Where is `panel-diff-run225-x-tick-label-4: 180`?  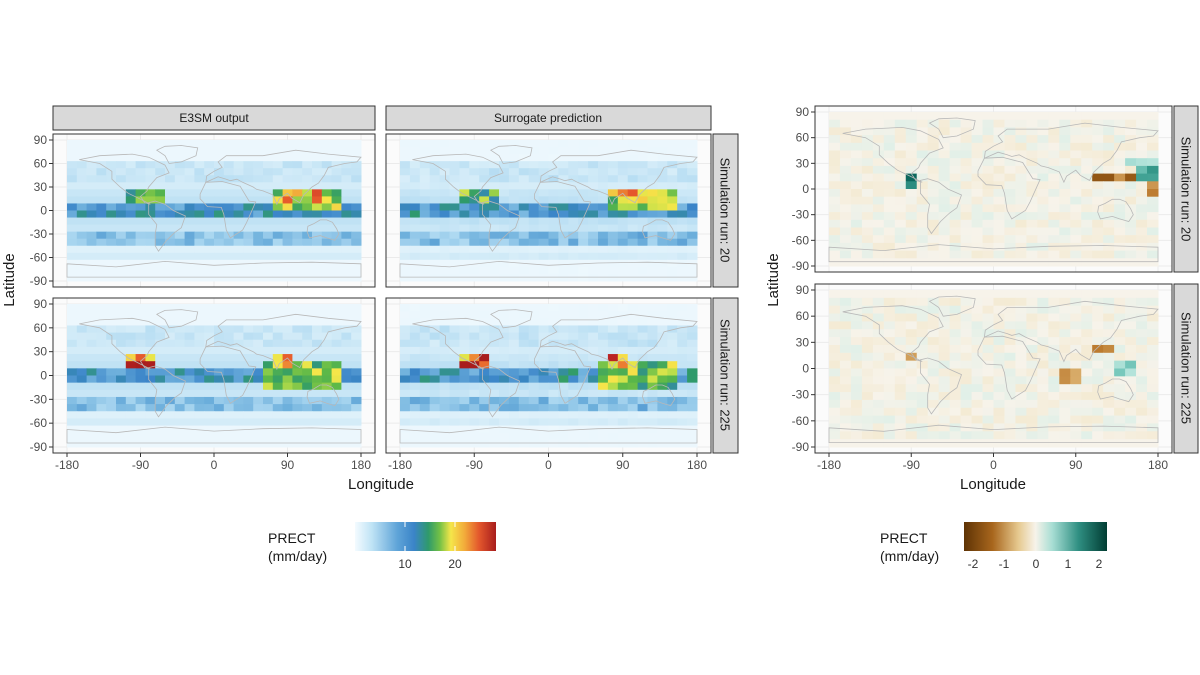 panel-diff-run225-x-tick-label-4: 180 is located at coordinates (1158, 465).